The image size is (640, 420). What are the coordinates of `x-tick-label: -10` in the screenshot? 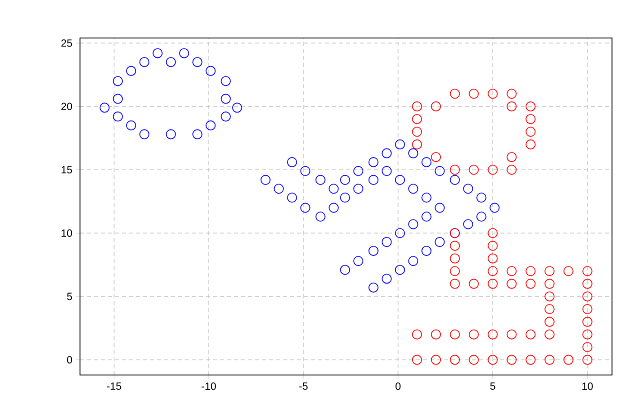 It's located at (209, 386).